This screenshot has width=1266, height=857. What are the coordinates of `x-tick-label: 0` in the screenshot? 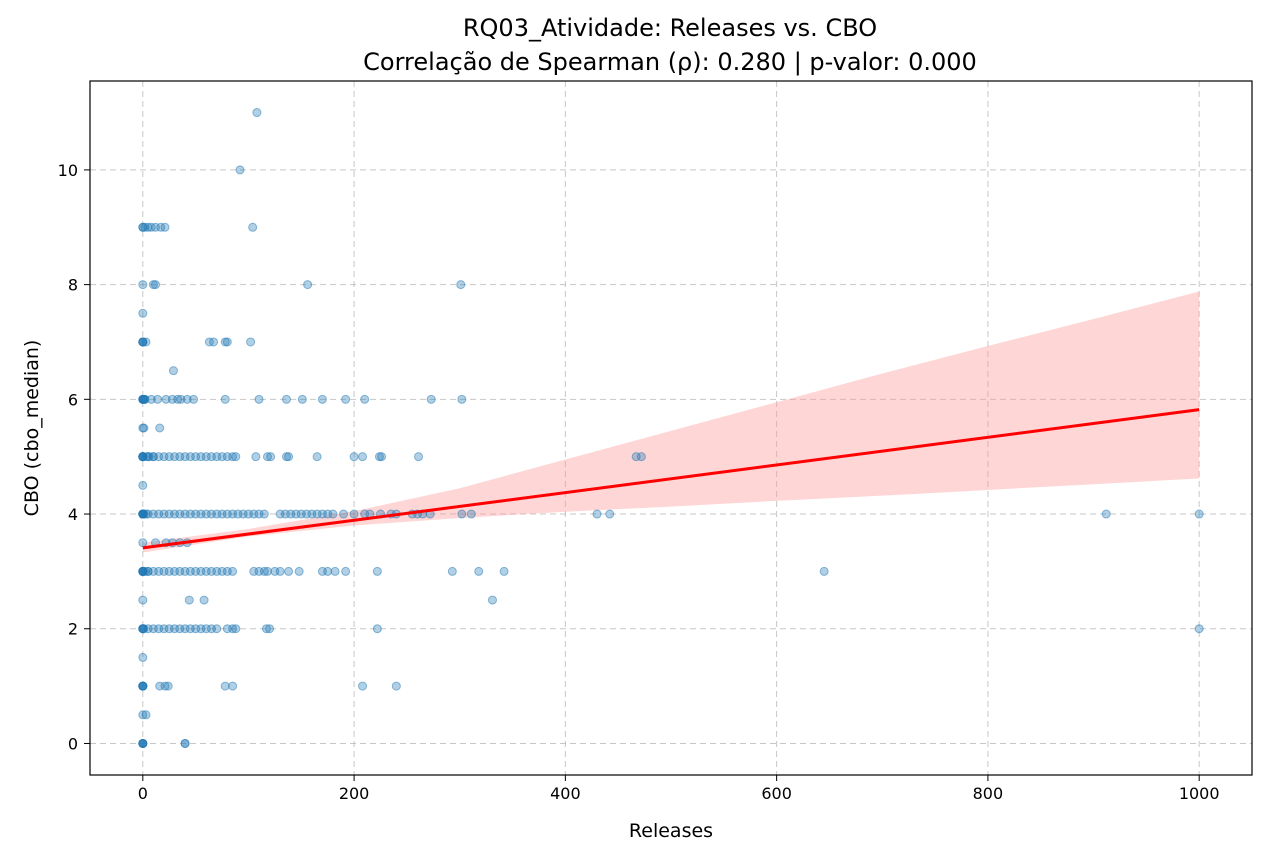 It's located at (143, 793).